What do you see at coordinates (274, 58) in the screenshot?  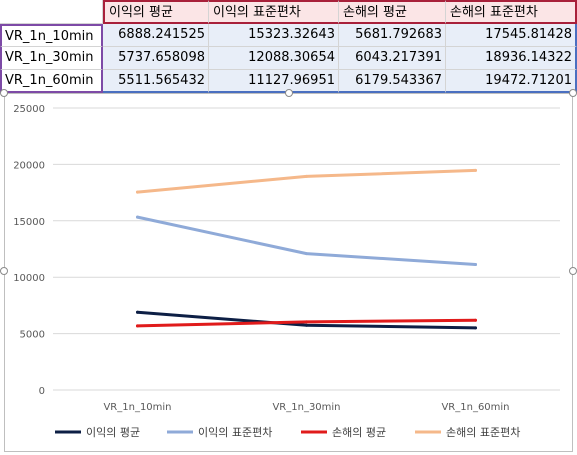 I see `table-cell: 12088.30654` at bounding box center [274, 58].